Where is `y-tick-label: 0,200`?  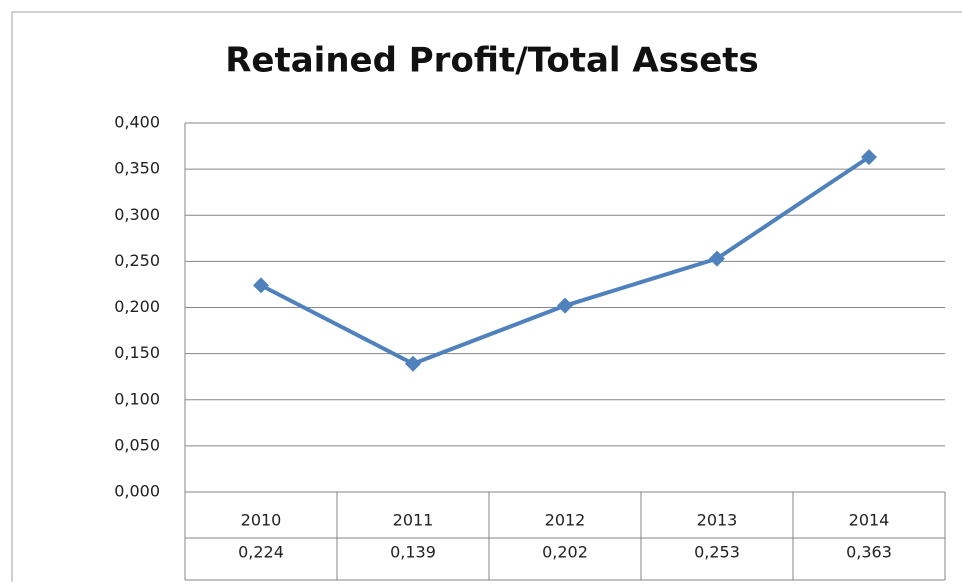
y-tick-label: 0,200 is located at coordinates (137, 306).